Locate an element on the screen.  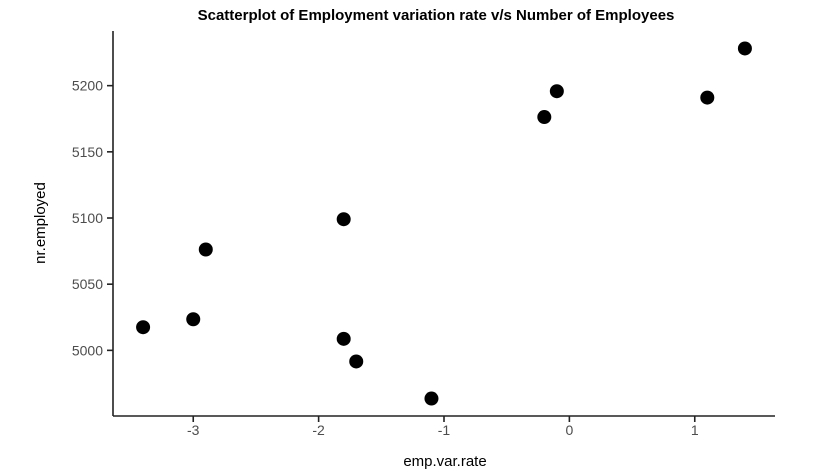
y-tick-label: 5200 is located at coordinates (87, 86).